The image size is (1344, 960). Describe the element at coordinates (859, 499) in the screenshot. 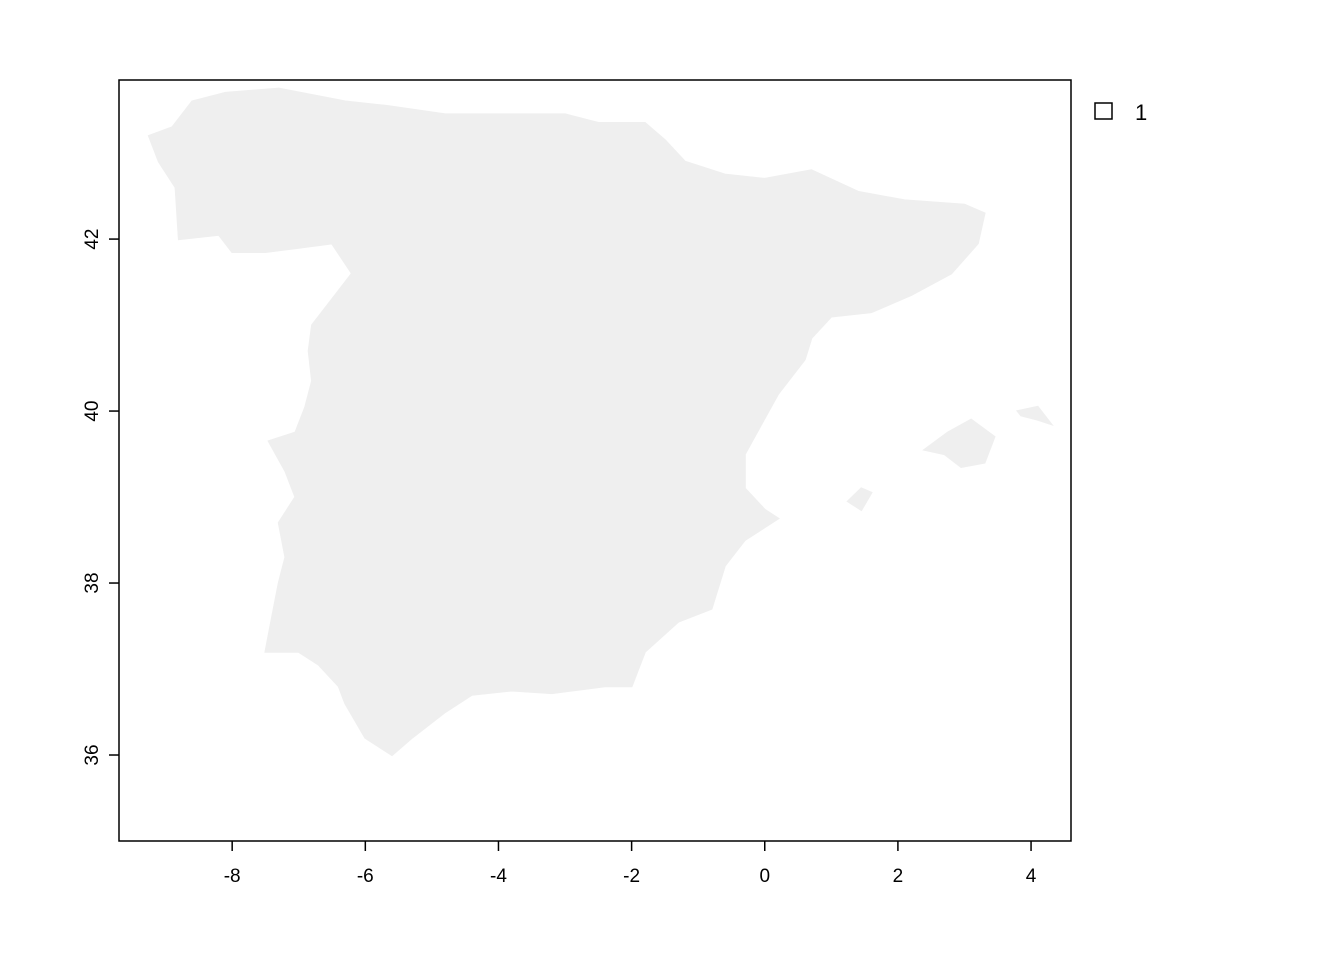

I see `region-ibiza` at that location.